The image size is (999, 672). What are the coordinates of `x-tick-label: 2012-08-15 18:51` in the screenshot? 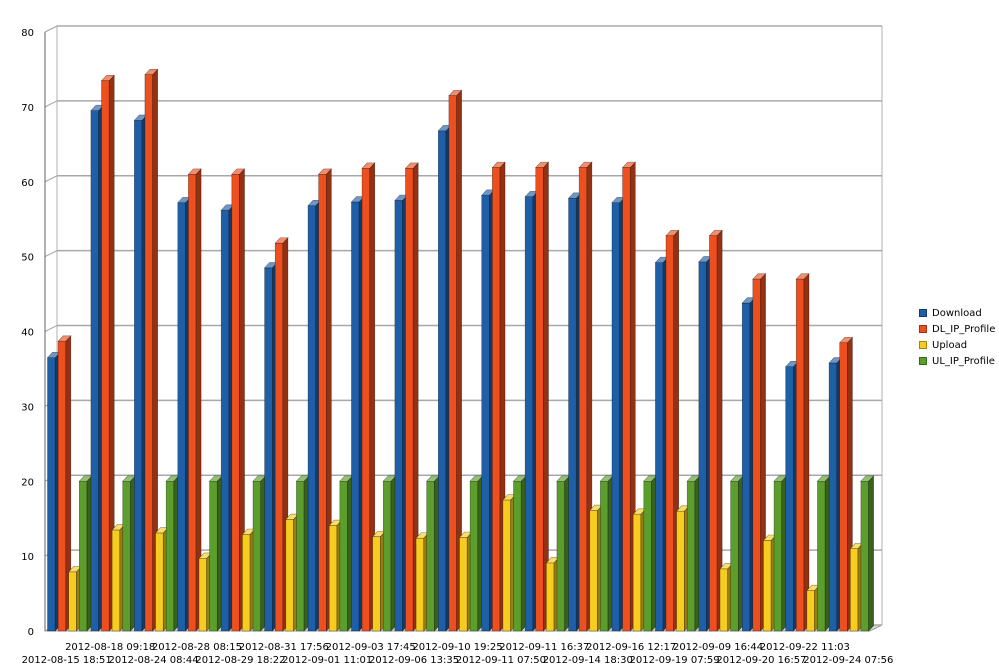 It's located at (67, 660).